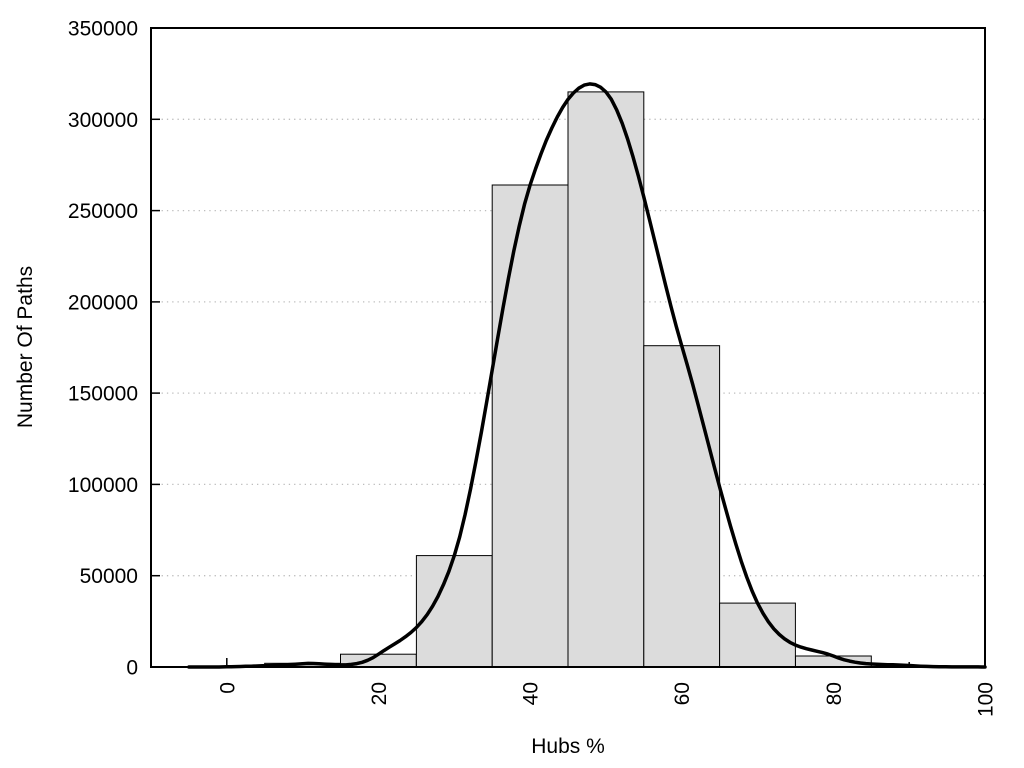 The width and height of the screenshot is (1024, 768). What do you see at coordinates (227, 688) in the screenshot?
I see `x-tick-label: 0` at bounding box center [227, 688].